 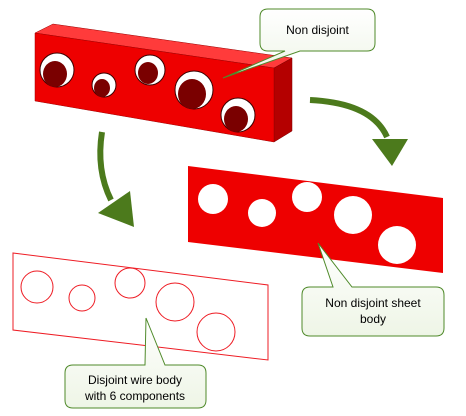 I want to click on wire-body, so click(x=140, y=306).